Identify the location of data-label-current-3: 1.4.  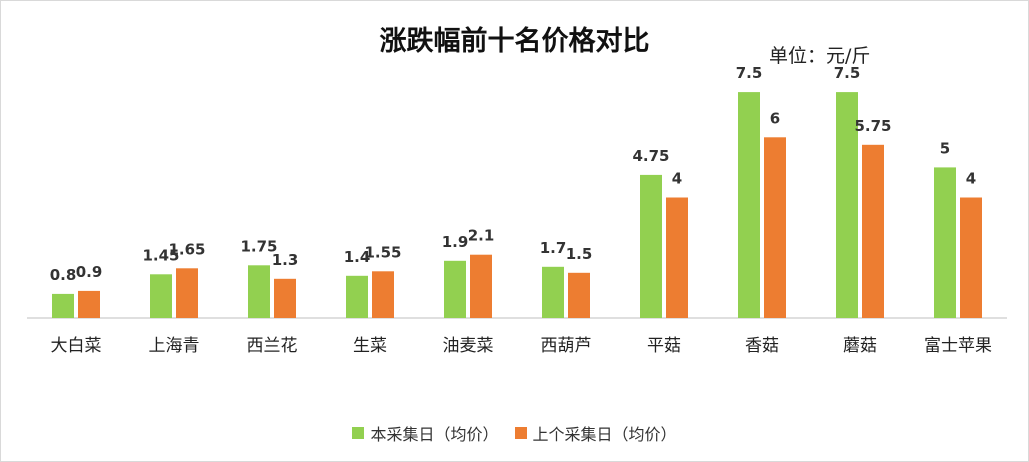
(357, 257).